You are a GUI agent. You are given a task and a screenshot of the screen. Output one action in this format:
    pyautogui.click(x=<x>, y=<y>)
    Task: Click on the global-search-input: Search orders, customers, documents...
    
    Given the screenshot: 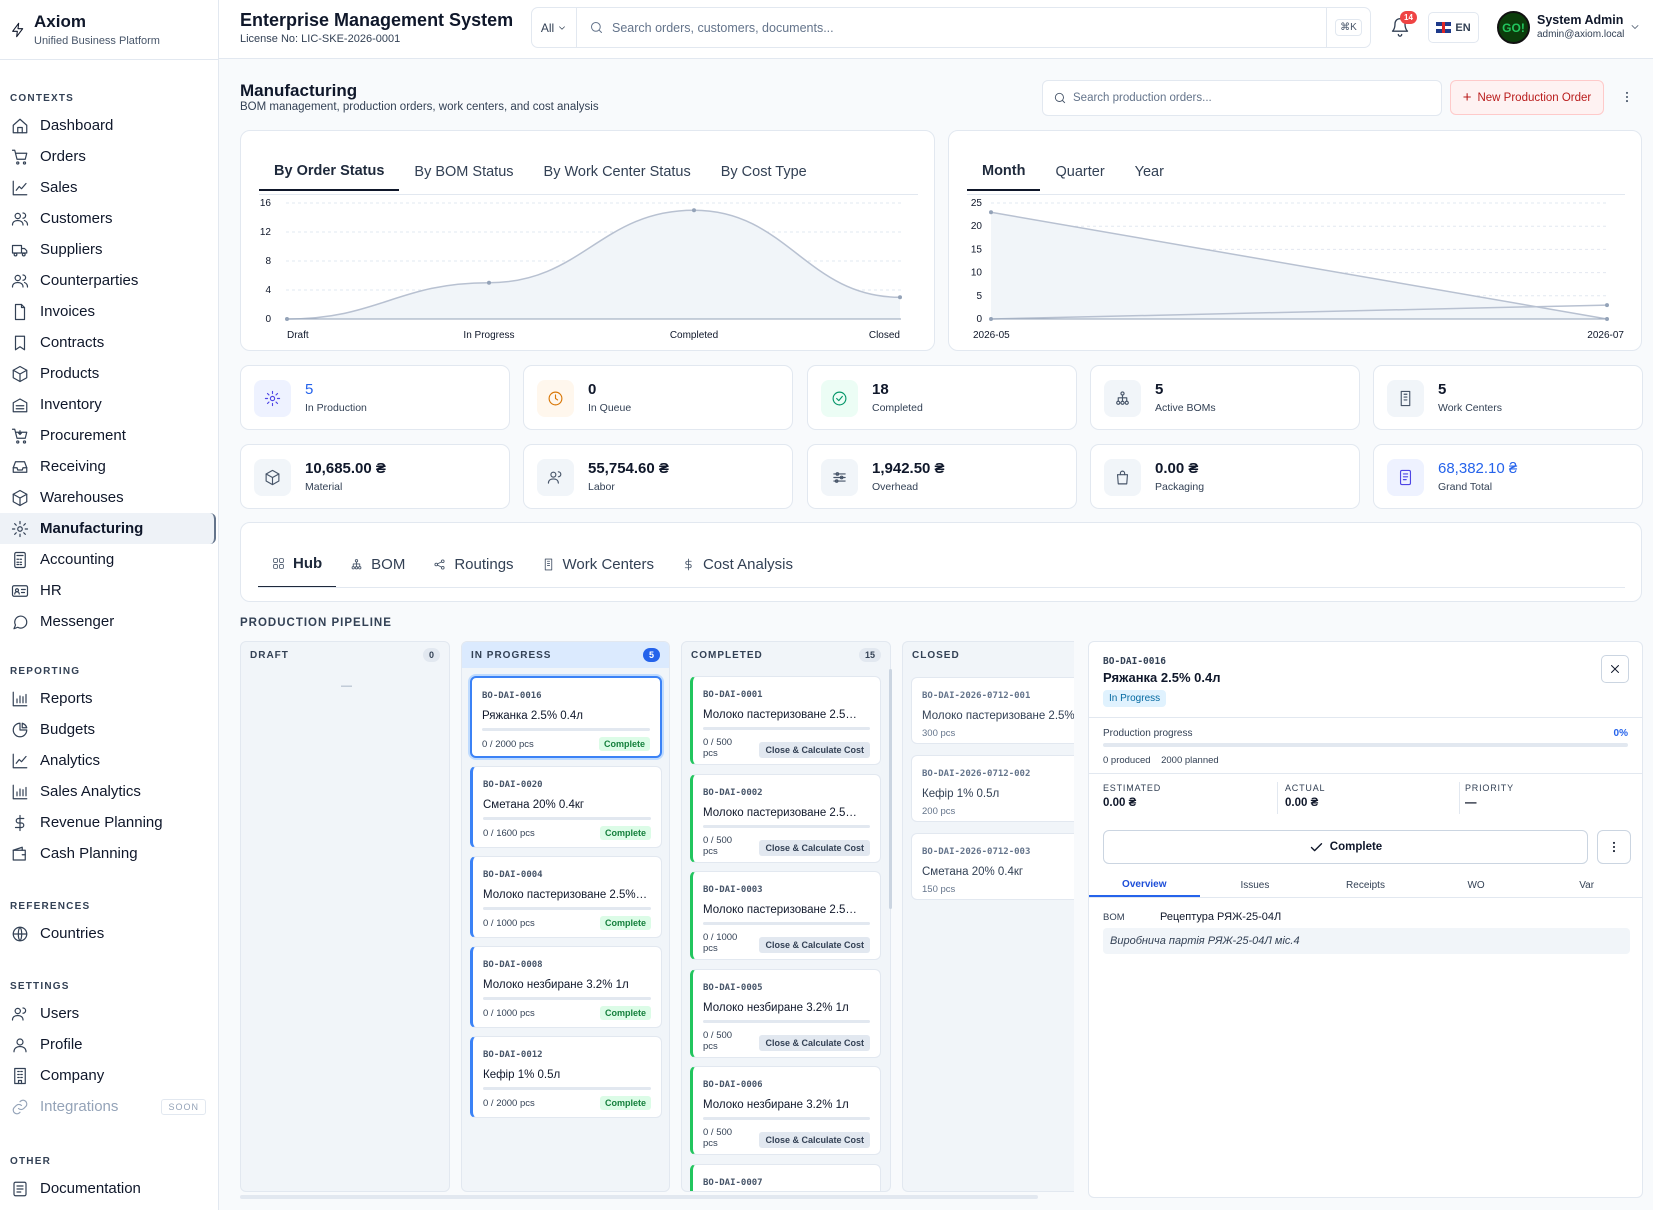 What is the action you would take?
    pyautogui.click(x=723, y=27)
    